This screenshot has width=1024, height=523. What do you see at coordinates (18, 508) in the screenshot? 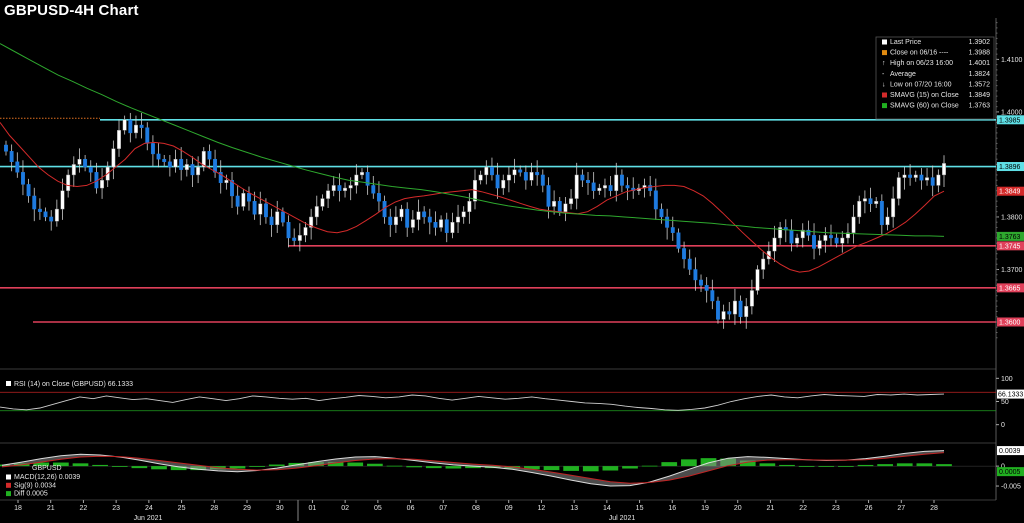
I see `x-tick-label: 18` at bounding box center [18, 508].